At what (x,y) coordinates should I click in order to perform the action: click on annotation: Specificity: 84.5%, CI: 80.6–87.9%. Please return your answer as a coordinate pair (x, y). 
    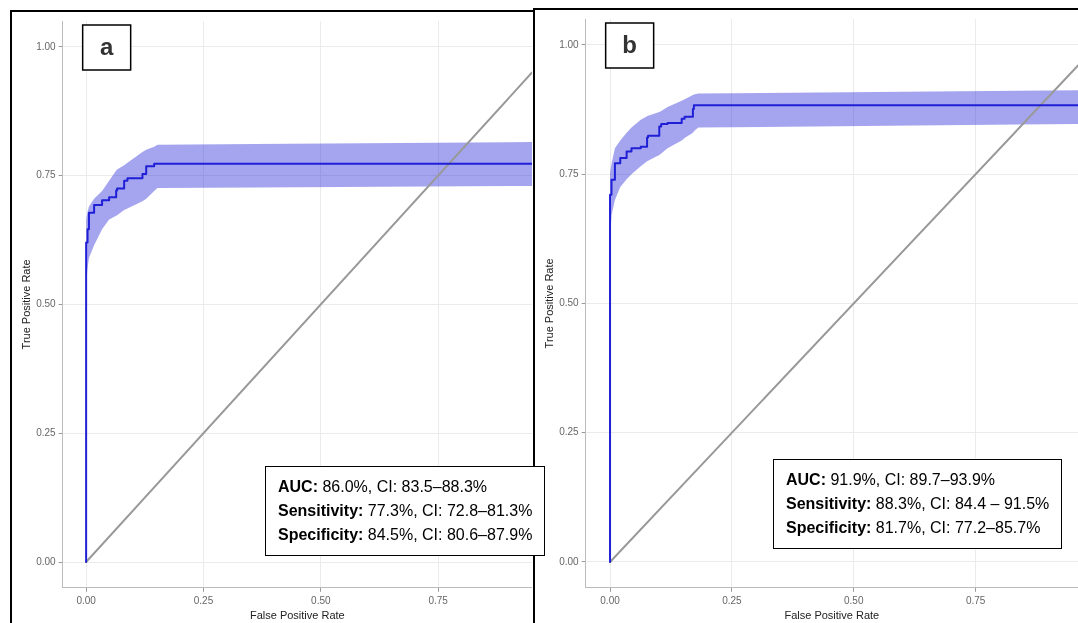
    Looking at the image, I should click on (405, 535).